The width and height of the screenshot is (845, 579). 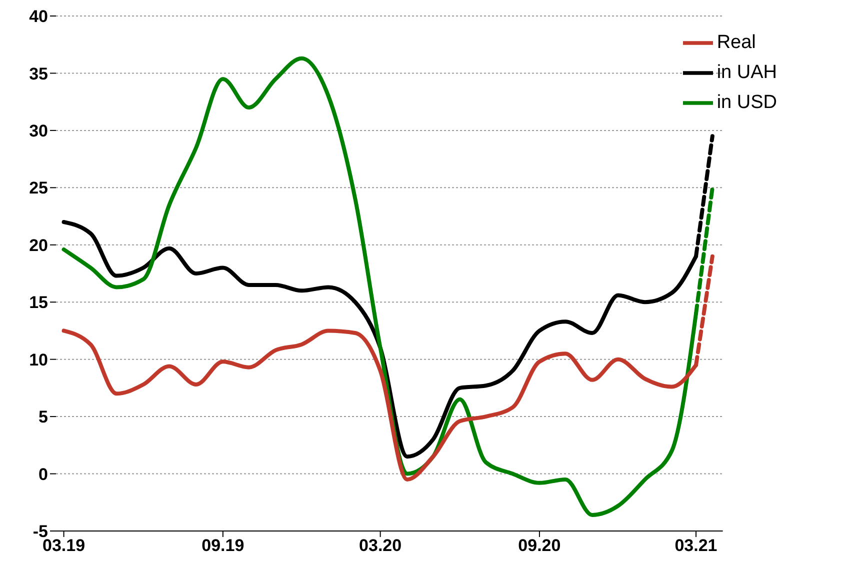 I want to click on y-tick-label: 10, so click(x=38, y=360).